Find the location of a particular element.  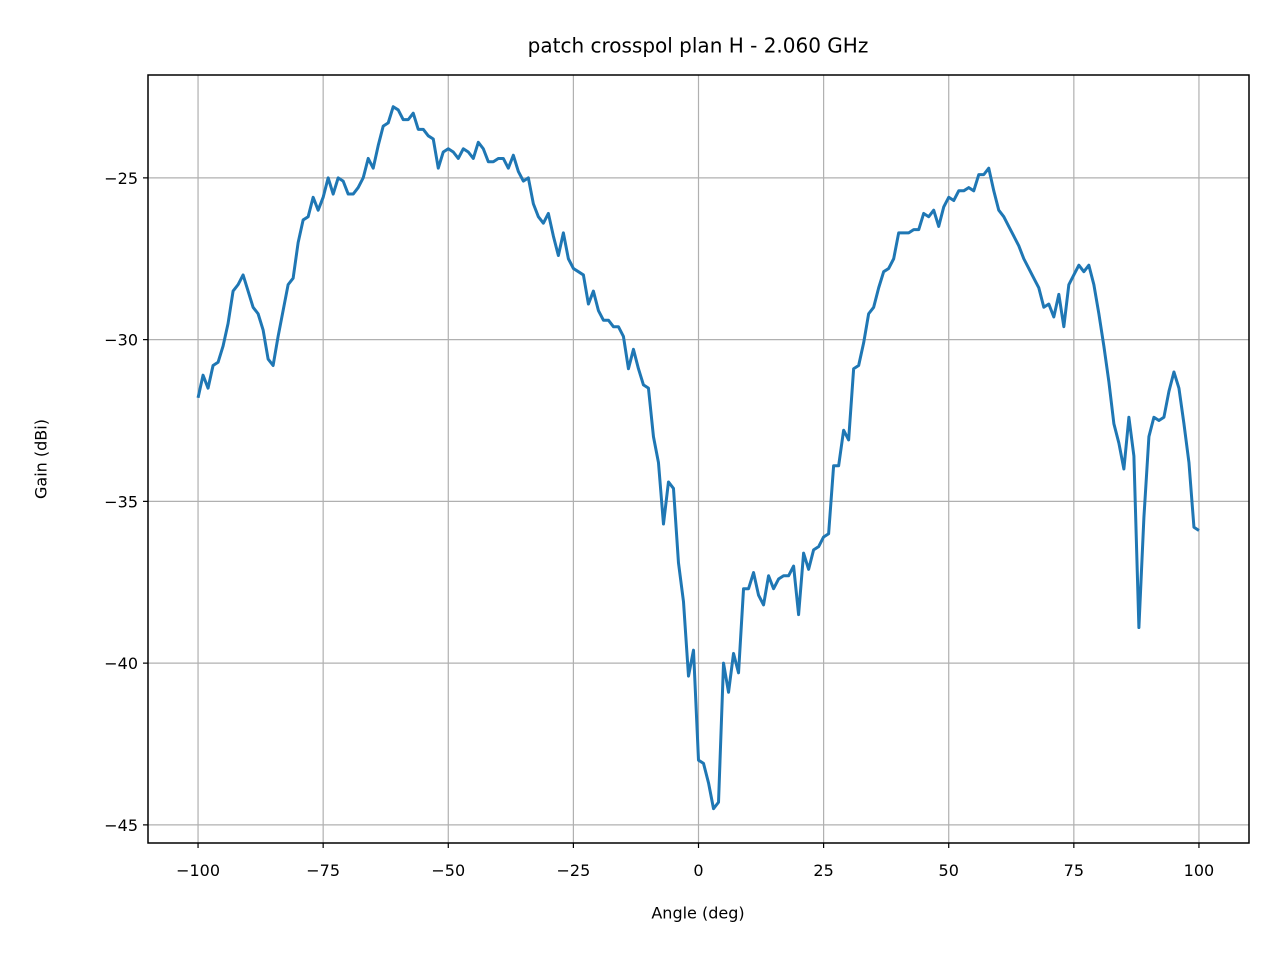

x-tick-label: 25 is located at coordinates (823, 870).